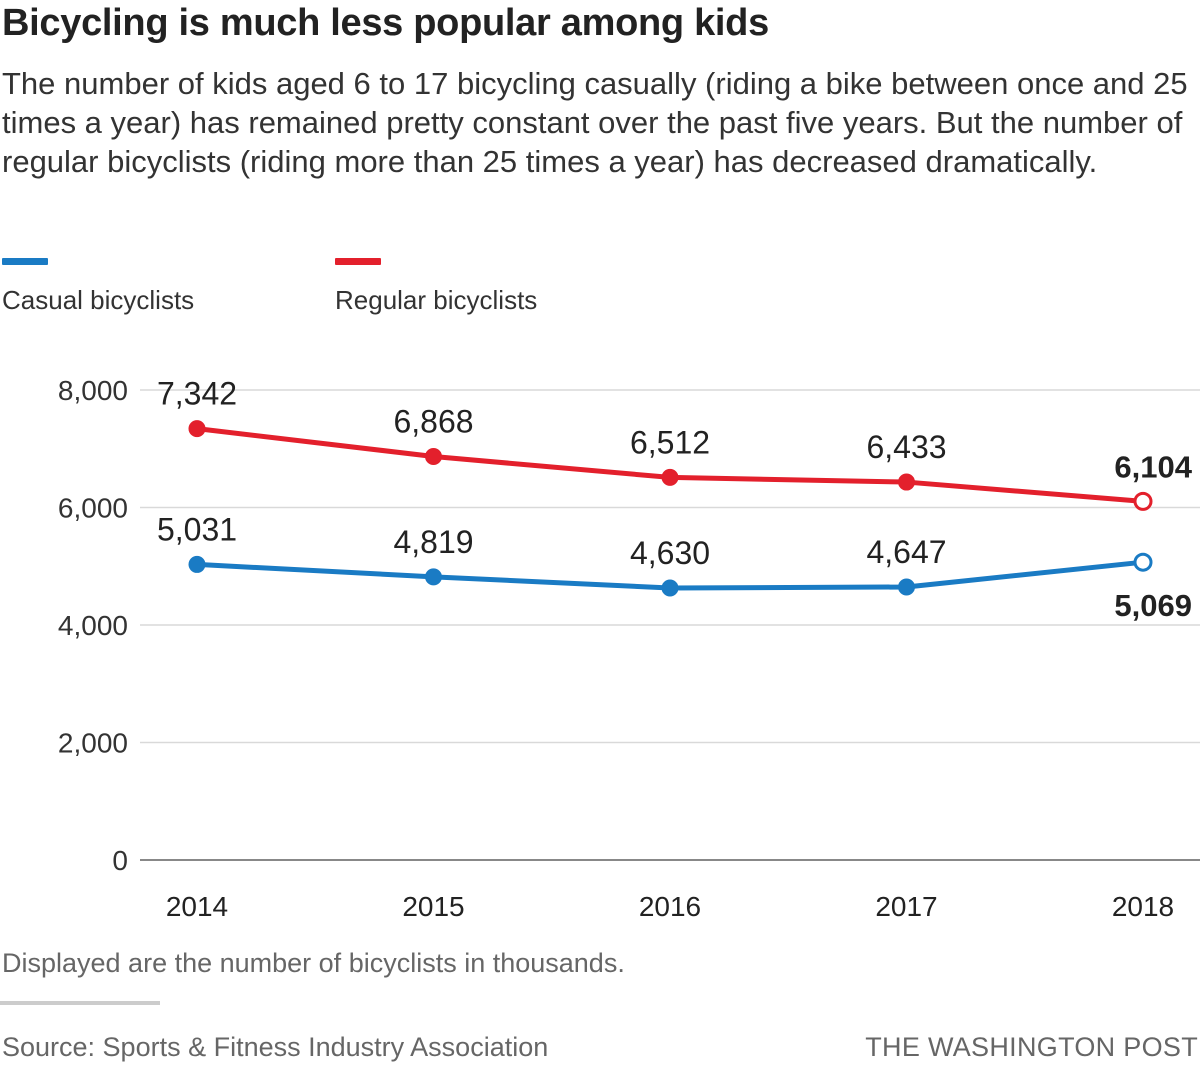  I want to click on data-label-casual: 5,069, so click(1153, 605).